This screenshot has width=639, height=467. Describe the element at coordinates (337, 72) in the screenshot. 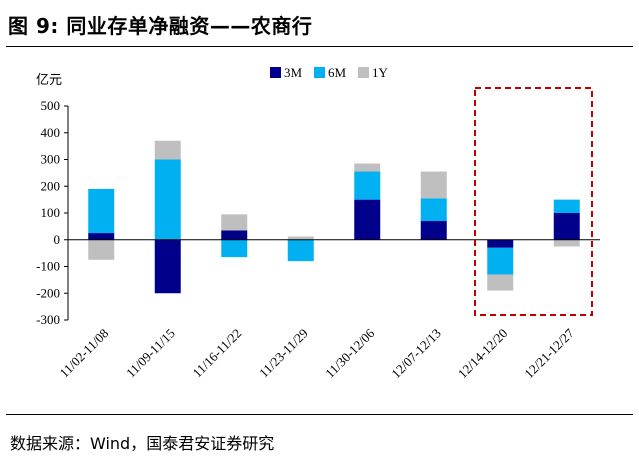

I see `legend-label-6m: 6M` at that location.